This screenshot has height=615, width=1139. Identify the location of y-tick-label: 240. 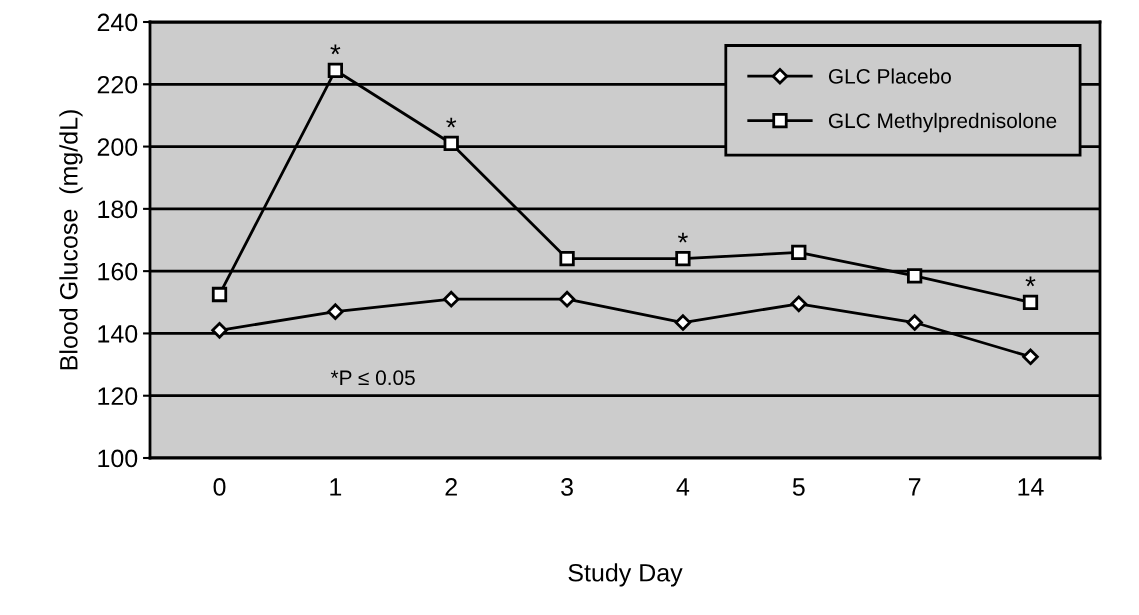
(117, 22).